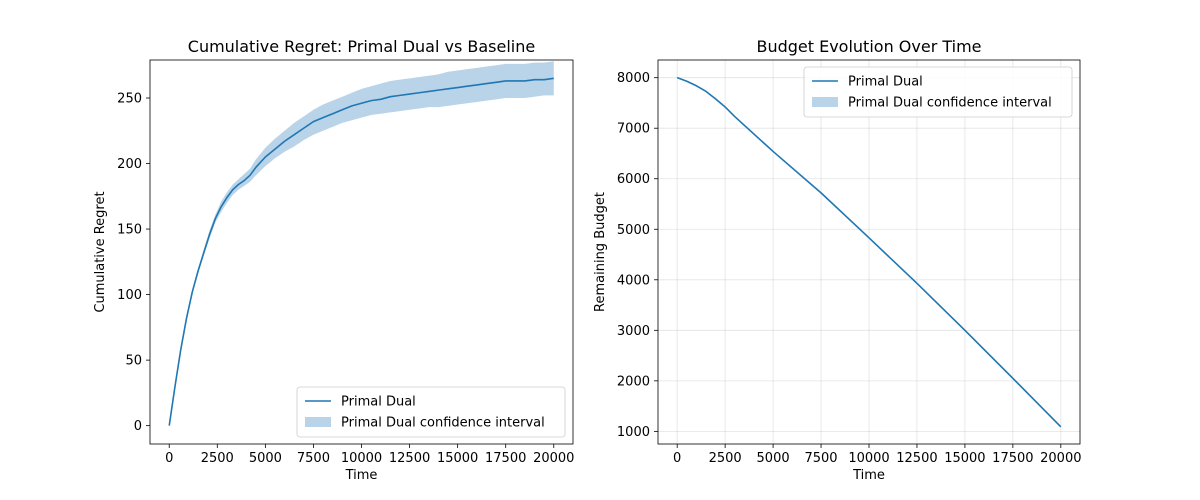 The image size is (1200, 500). I want to click on y-tick-label: 6000, so click(633, 179).